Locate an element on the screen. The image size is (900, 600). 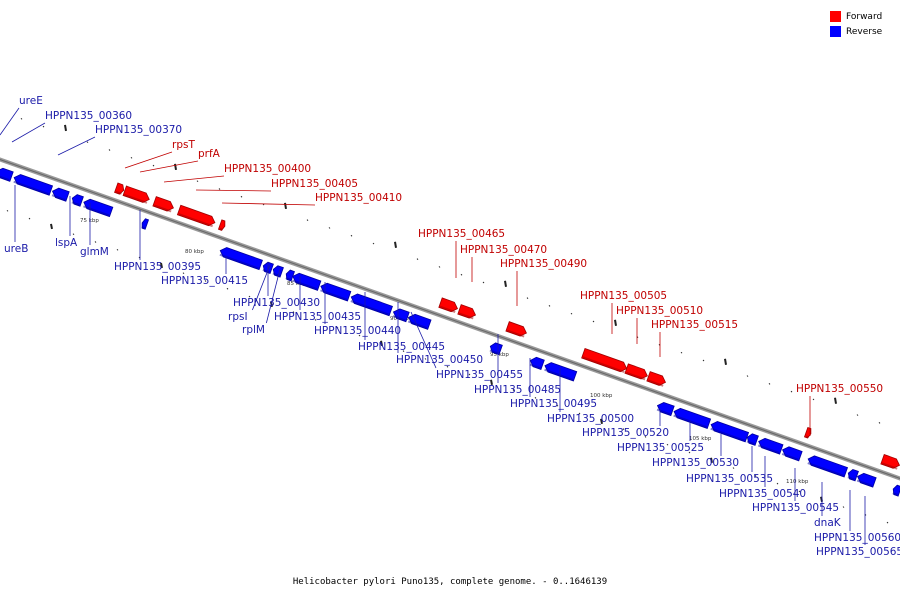
reverse-gene-label: HPPN135_00435 is located at coordinates (317, 317).